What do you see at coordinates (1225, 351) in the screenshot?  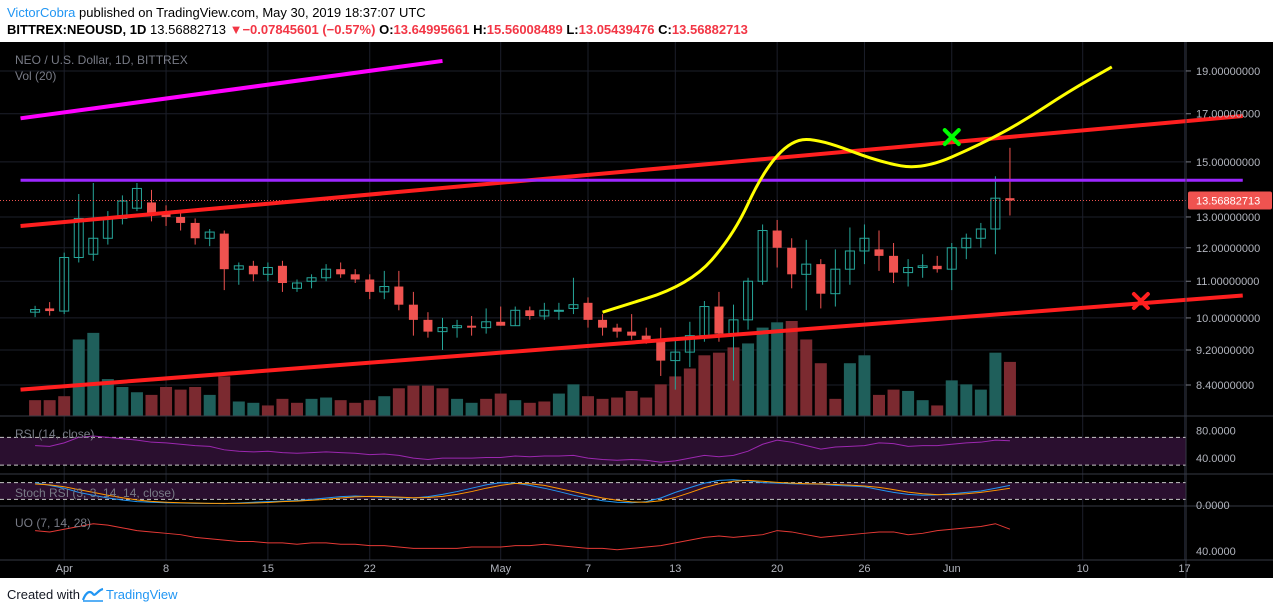 I see `price-tick-label: 9.20000000` at bounding box center [1225, 351].